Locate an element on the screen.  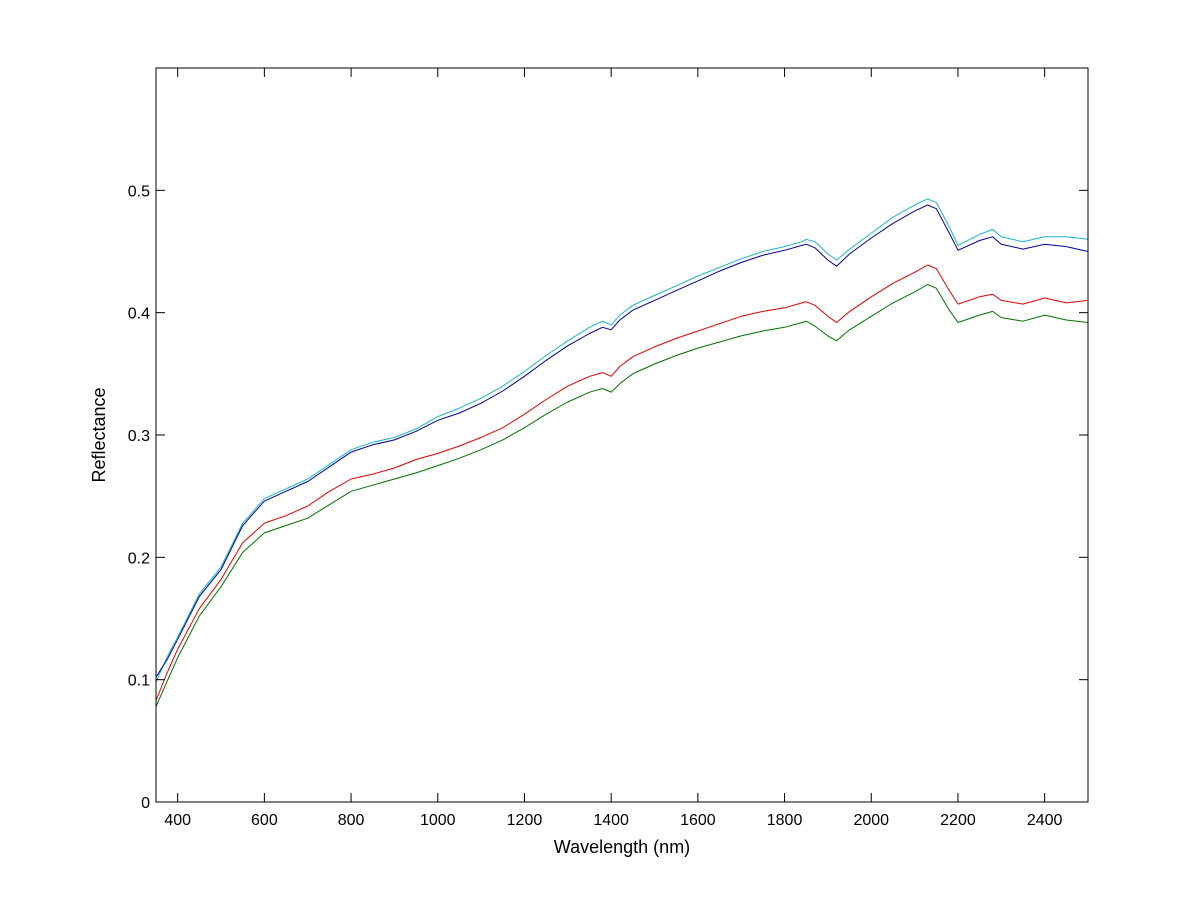
x-tick-label: 1000 is located at coordinates (438, 820).